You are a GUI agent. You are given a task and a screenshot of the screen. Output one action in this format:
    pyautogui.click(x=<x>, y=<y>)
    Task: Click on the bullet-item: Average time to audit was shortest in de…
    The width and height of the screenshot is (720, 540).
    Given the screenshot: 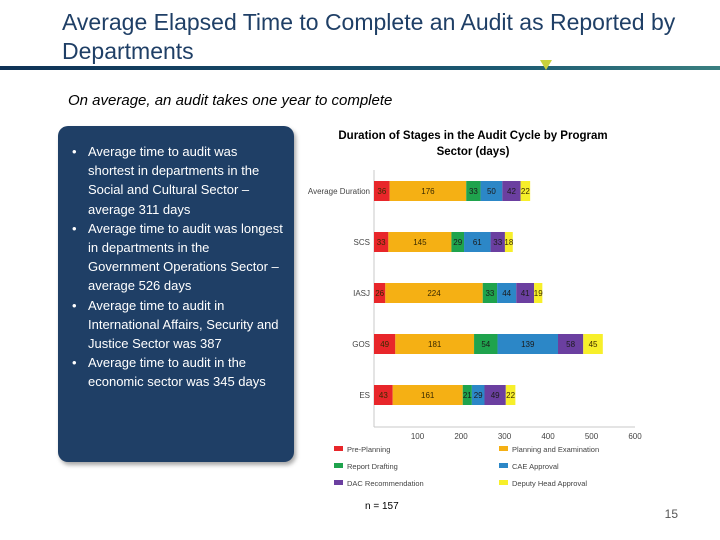 What is the action you would take?
    pyautogui.click(x=178, y=180)
    